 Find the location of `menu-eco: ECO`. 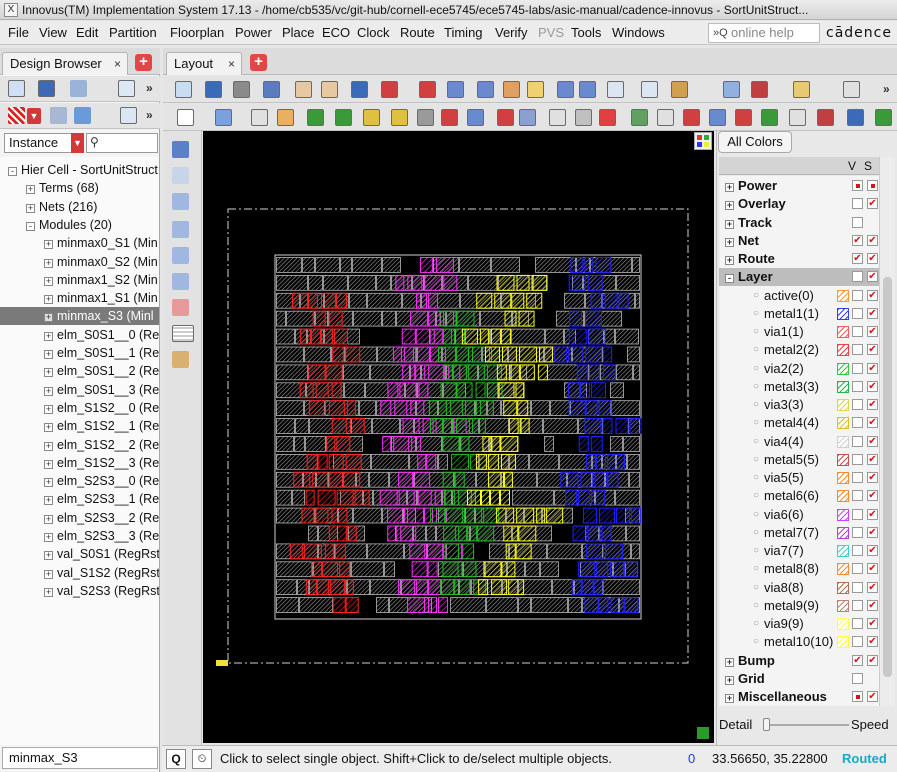

menu-eco: ECO is located at coordinates (336, 32).